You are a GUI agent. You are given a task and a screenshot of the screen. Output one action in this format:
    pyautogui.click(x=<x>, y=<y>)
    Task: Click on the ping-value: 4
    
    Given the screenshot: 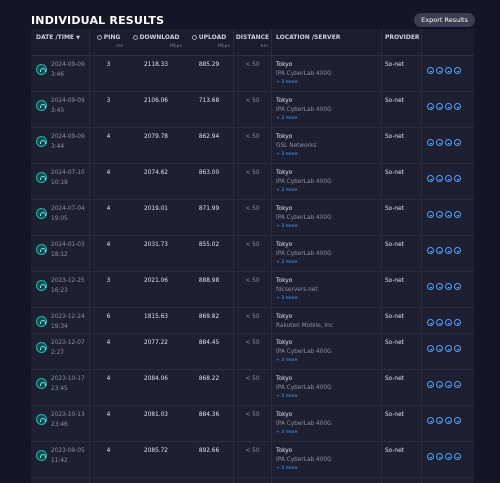 What is the action you would take?
    pyautogui.click(x=108, y=181)
    